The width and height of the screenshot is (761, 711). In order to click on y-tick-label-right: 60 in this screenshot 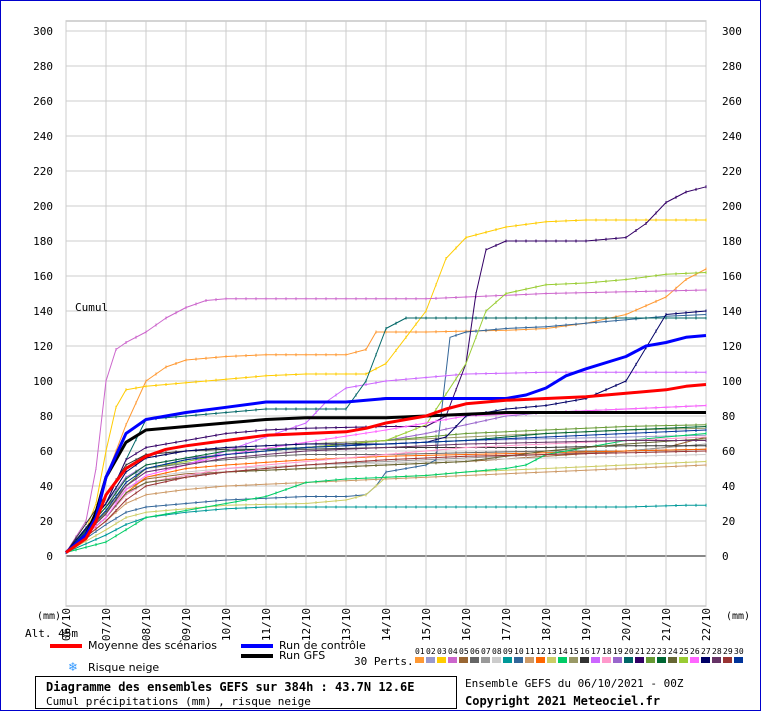, I will do `click(728, 451)`.